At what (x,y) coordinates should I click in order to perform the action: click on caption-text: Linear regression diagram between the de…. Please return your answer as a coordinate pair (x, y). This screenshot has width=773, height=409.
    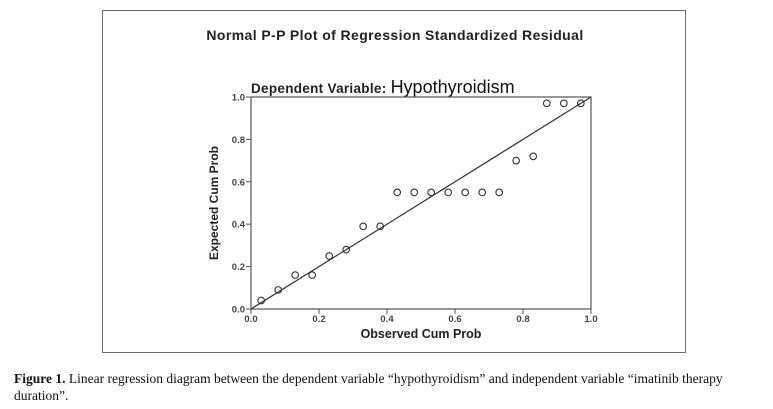
    Looking at the image, I should click on (368, 387).